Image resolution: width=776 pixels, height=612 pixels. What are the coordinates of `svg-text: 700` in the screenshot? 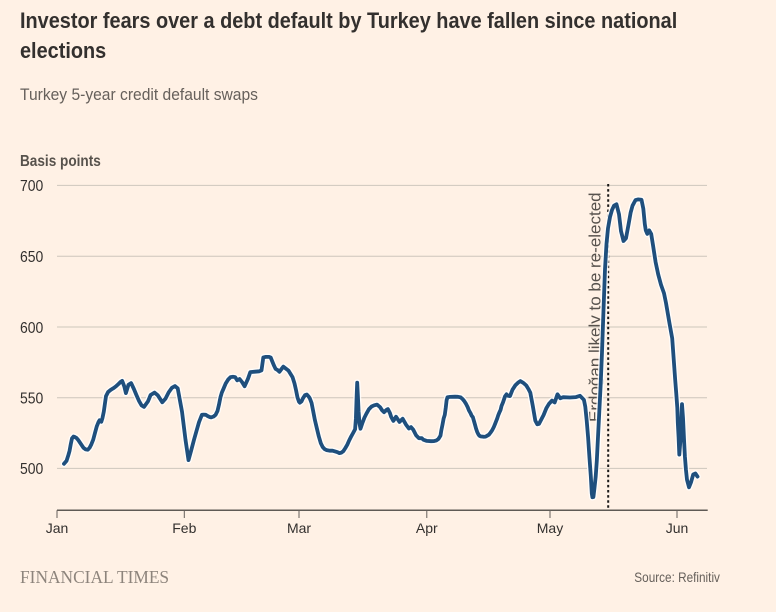 It's located at (32, 186).